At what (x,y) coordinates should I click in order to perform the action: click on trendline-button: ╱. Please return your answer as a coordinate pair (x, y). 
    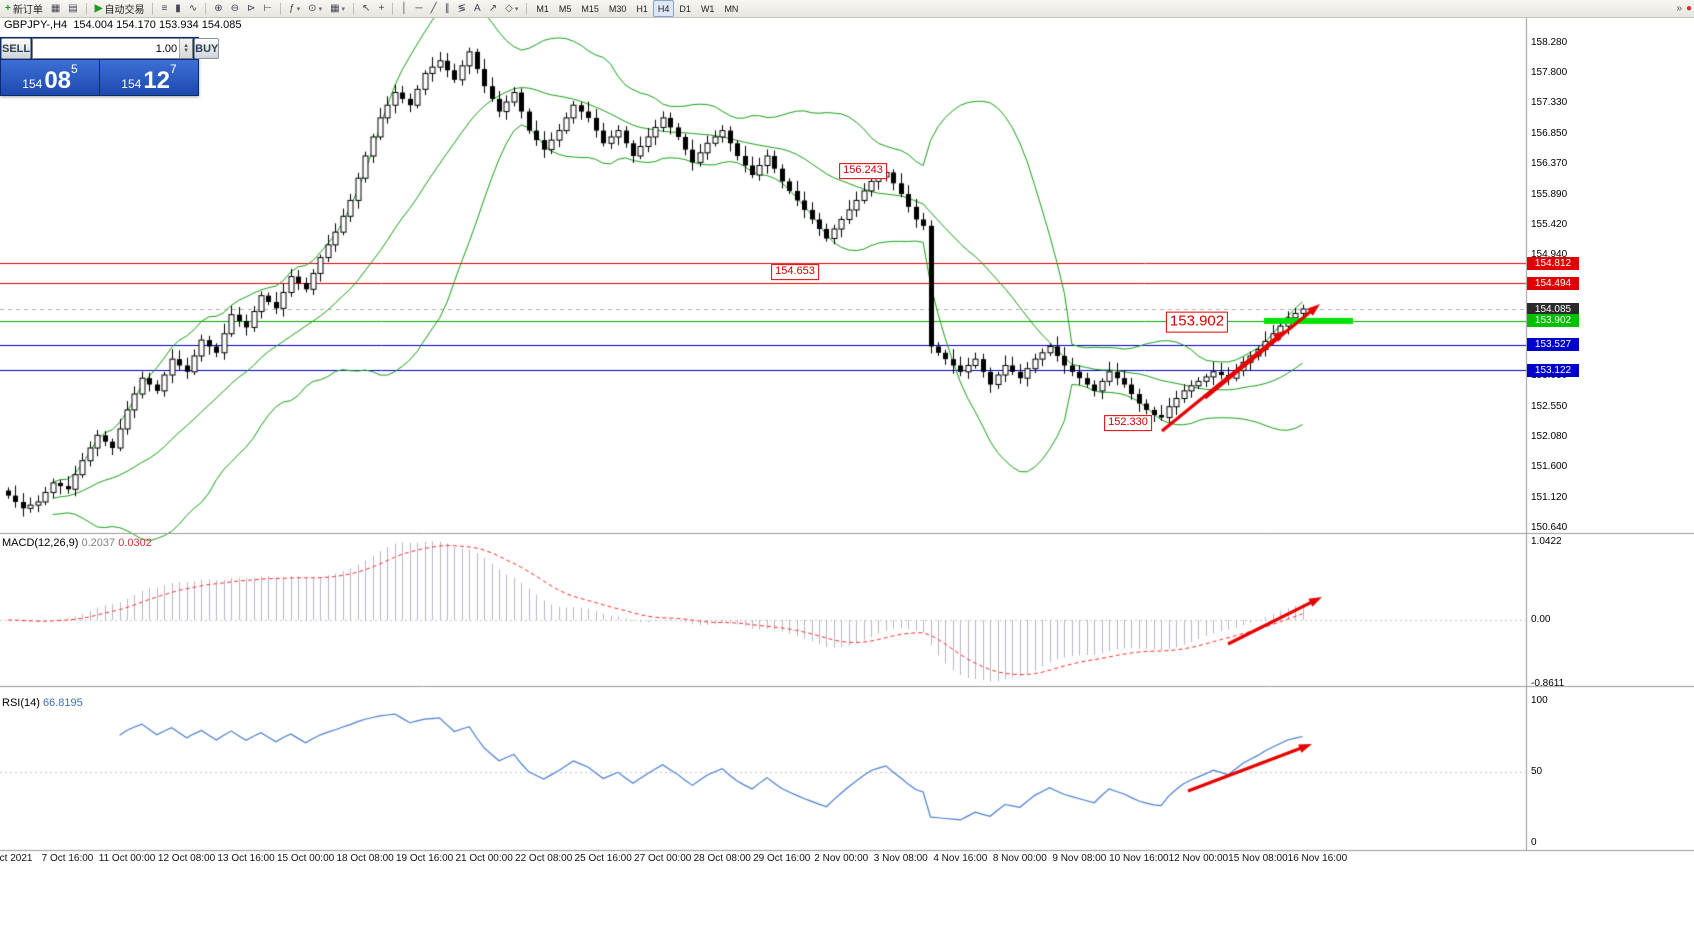
    Looking at the image, I should click on (434, 8).